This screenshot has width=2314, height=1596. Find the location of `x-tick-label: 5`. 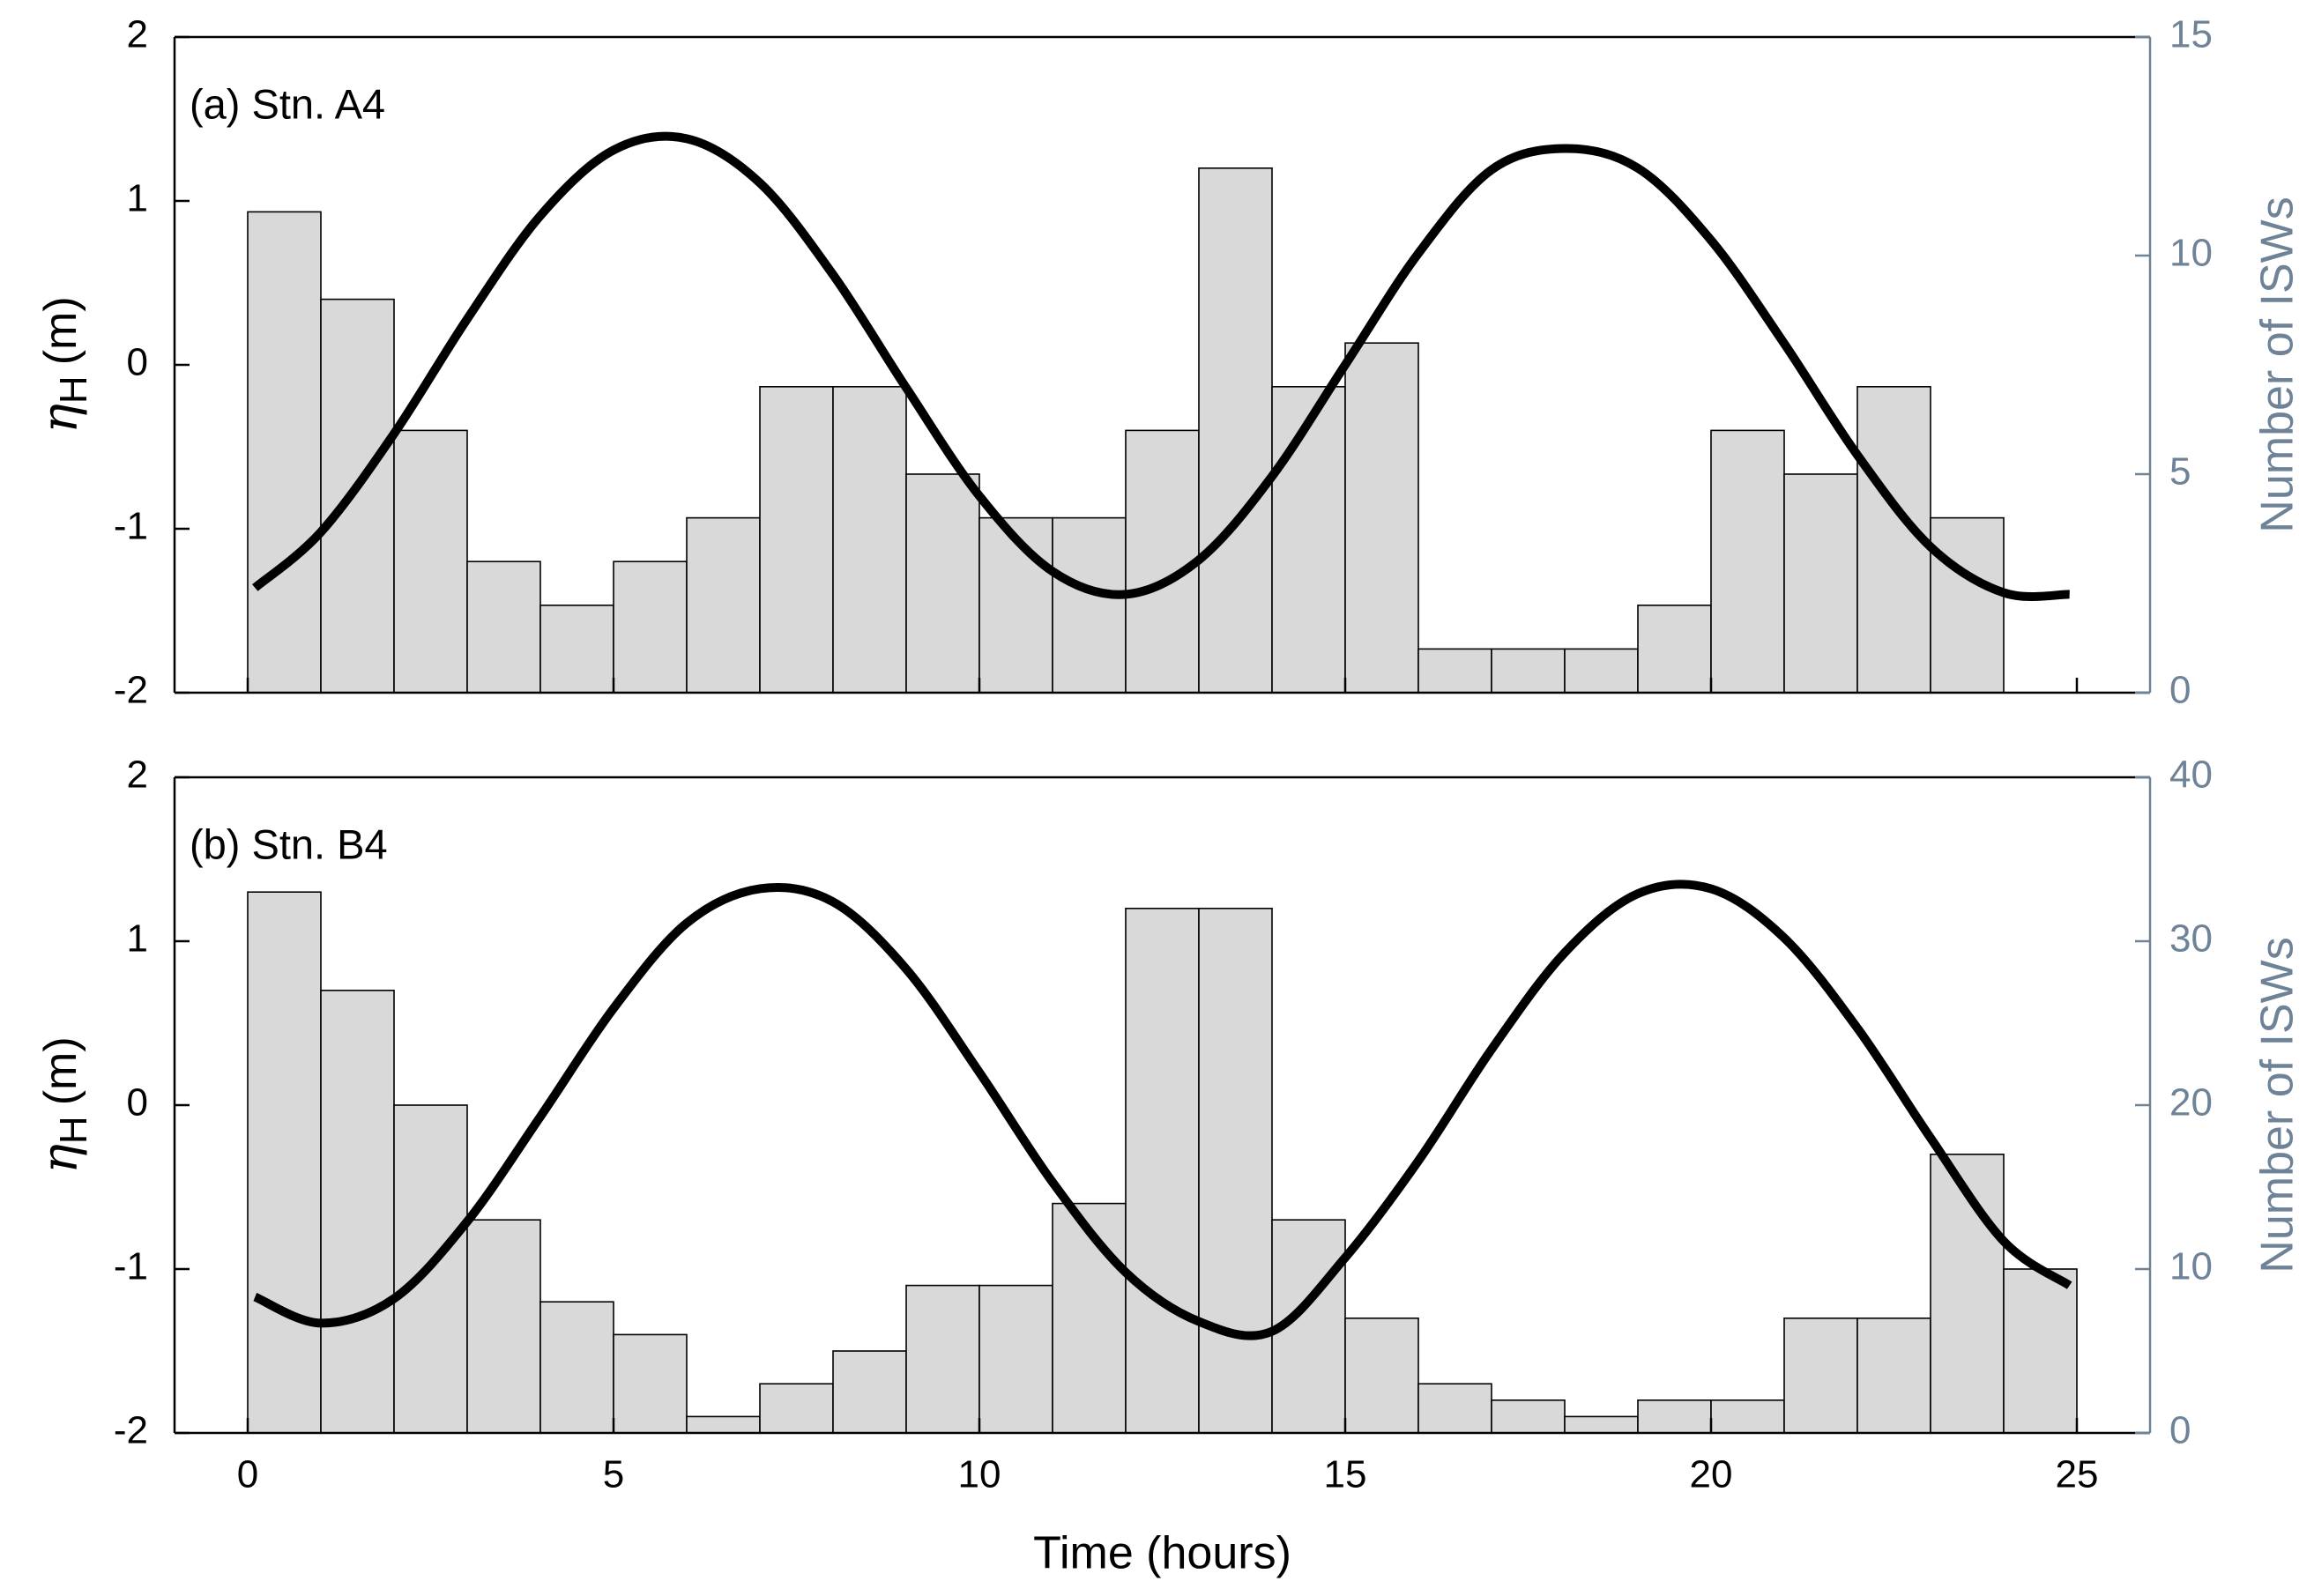

x-tick-label: 5 is located at coordinates (613, 1474).